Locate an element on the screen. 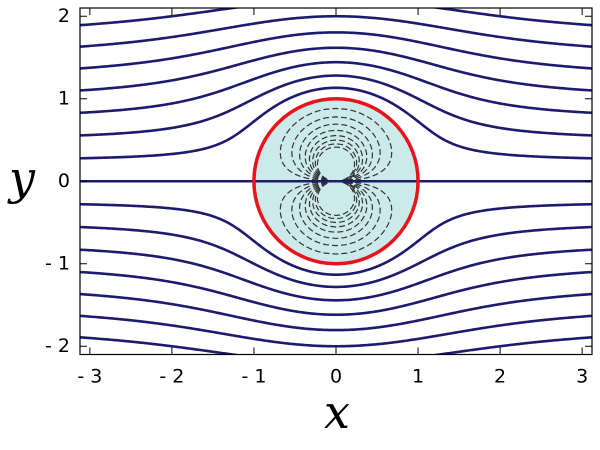 Image resolution: width=600 pixels, height=450 pixels. x-axis-label: x is located at coordinates (337, 412).